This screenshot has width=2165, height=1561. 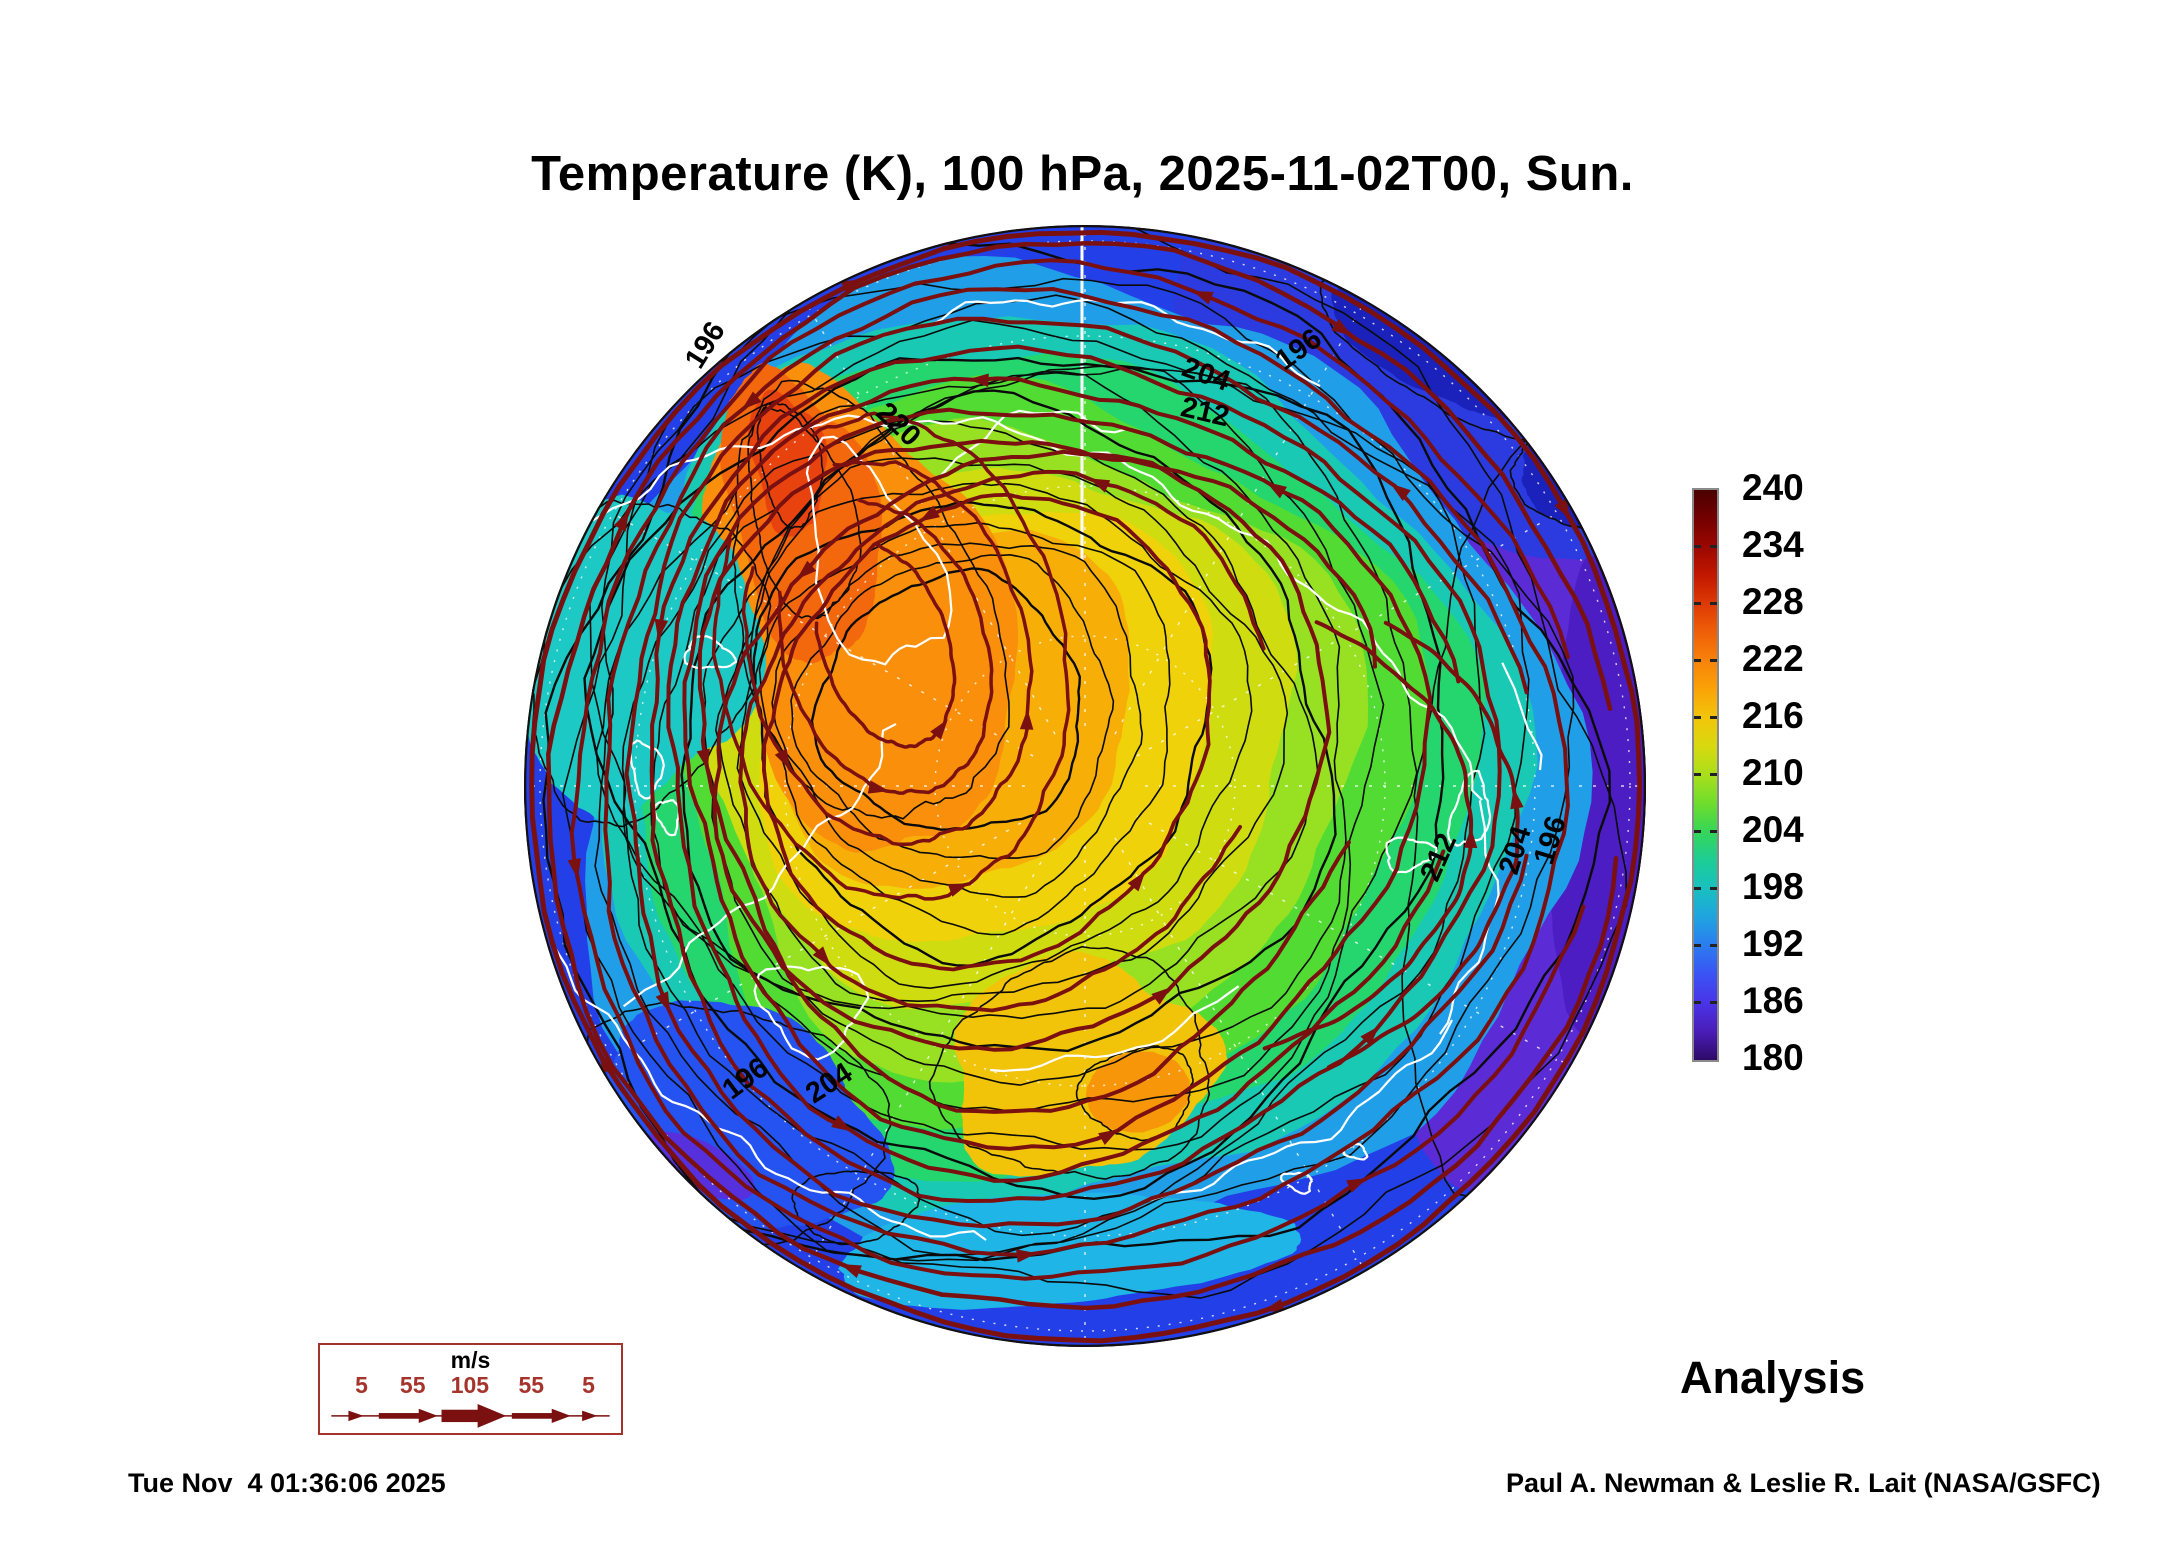 I want to click on colorbar-tick-label: 198, so click(x=1773, y=886).